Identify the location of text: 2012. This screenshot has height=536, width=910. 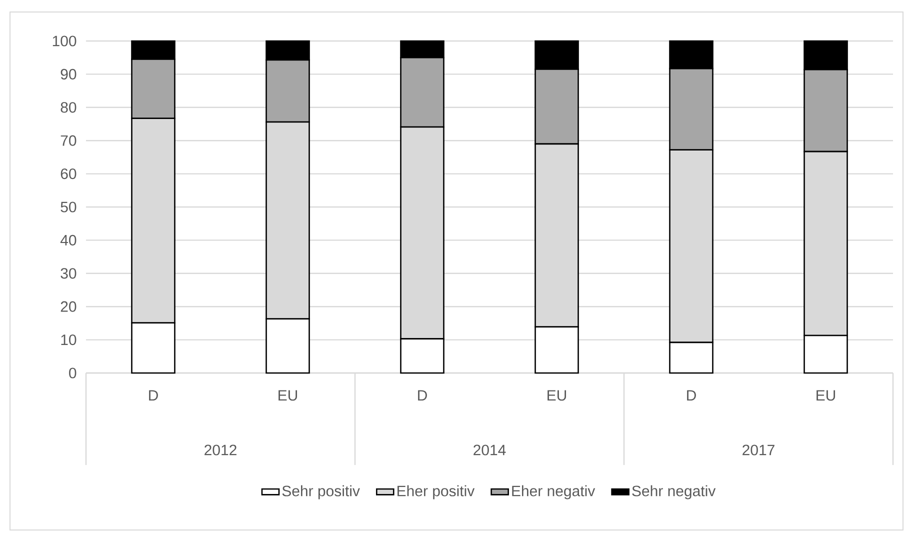
(220, 450).